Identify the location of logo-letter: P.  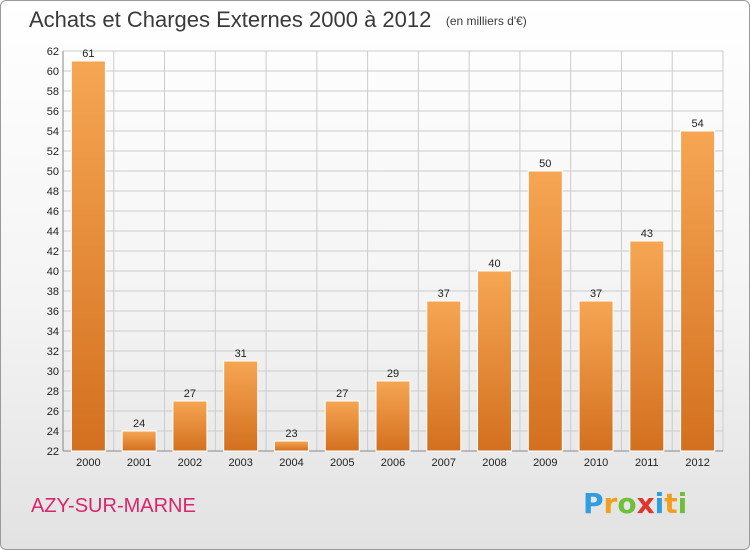
(593, 503).